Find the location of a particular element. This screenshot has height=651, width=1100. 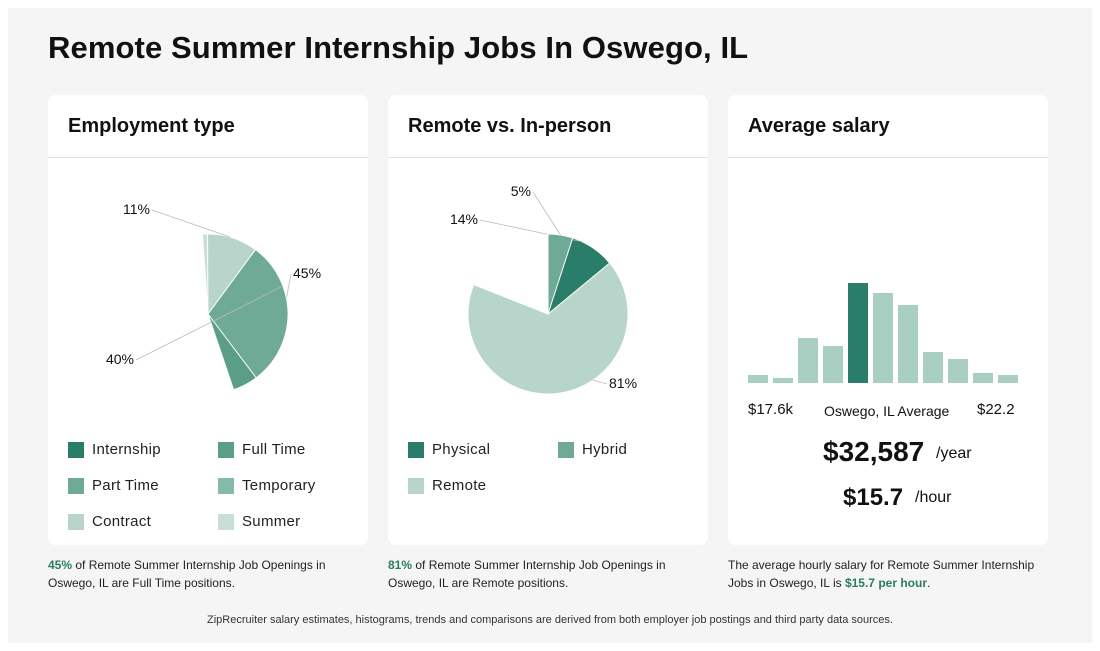

legend-label: Full Time is located at coordinates (274, 449).